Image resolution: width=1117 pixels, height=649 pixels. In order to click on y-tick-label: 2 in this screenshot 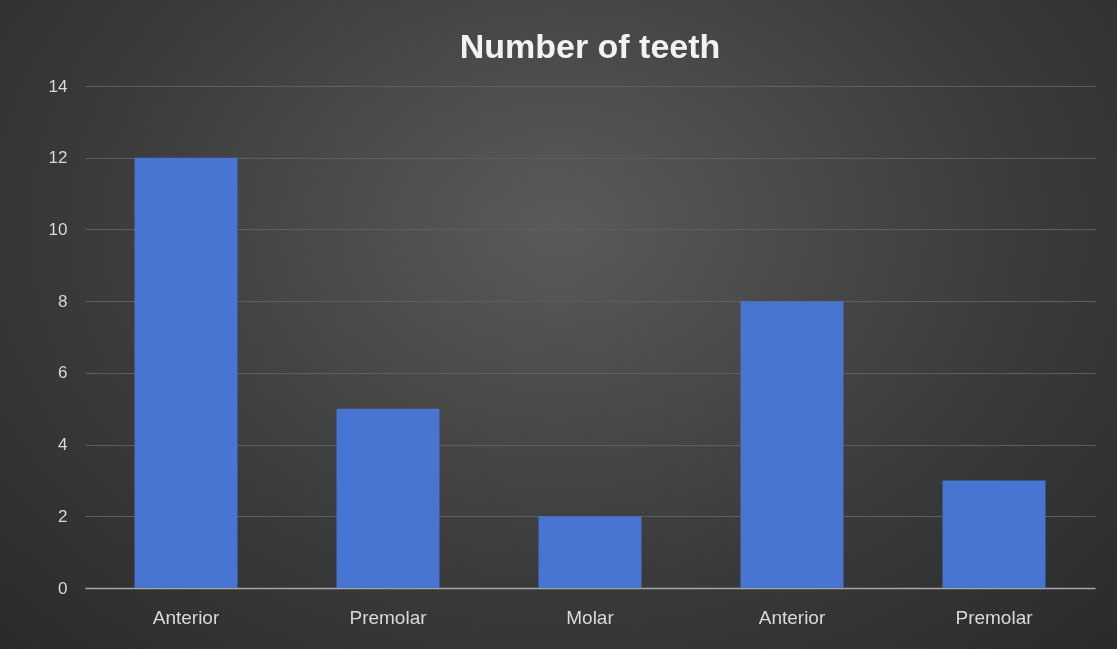, I will do `click(63, 516)`.